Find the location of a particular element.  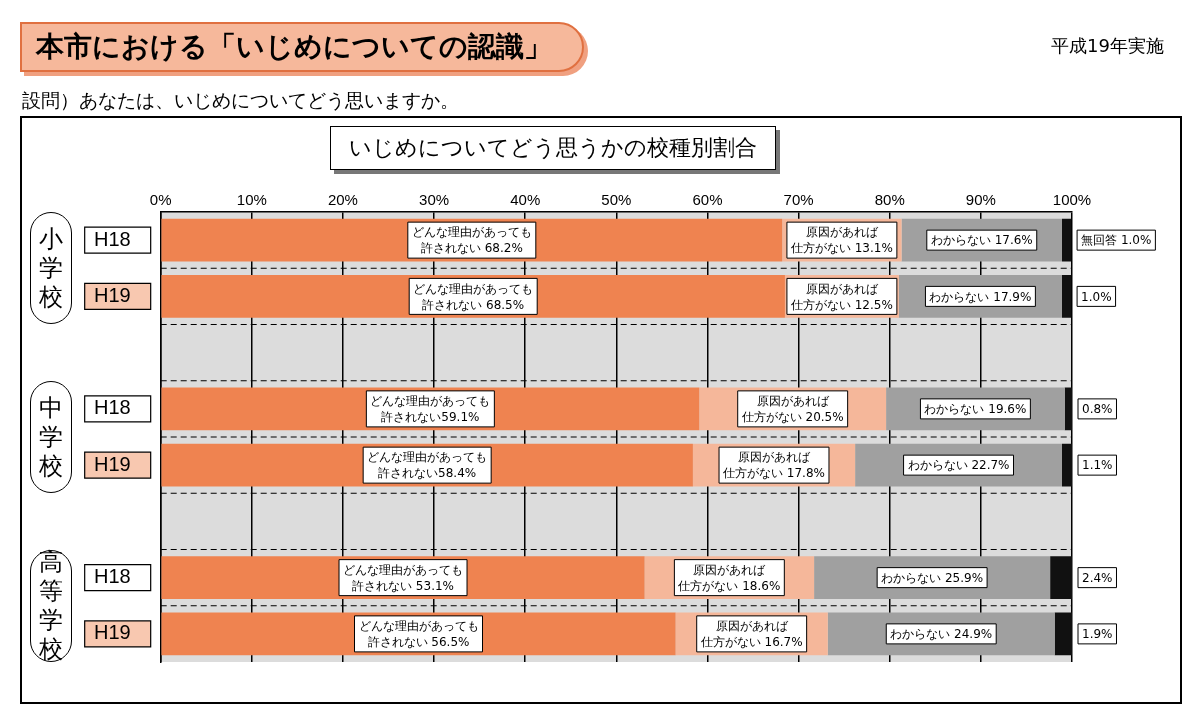

data-label: わからない 17.9% is located at coordinates (980, 296).